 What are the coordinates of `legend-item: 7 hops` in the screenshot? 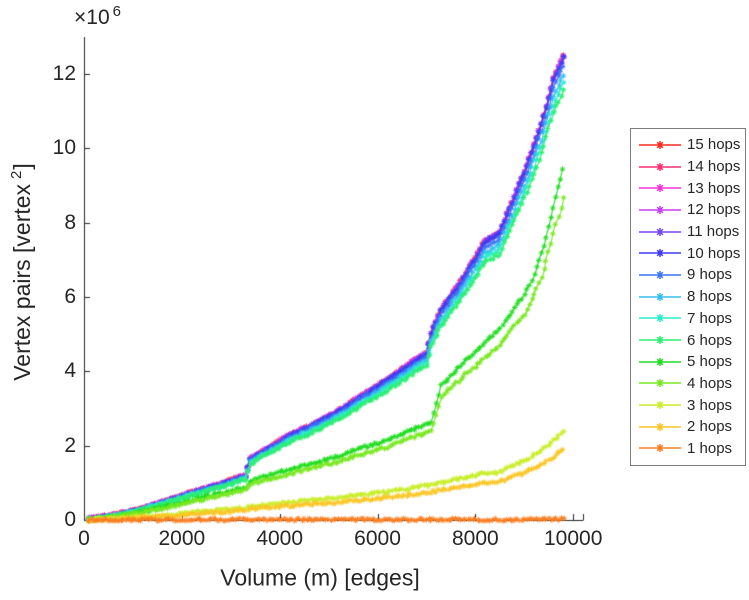 It's located at (691, 319).